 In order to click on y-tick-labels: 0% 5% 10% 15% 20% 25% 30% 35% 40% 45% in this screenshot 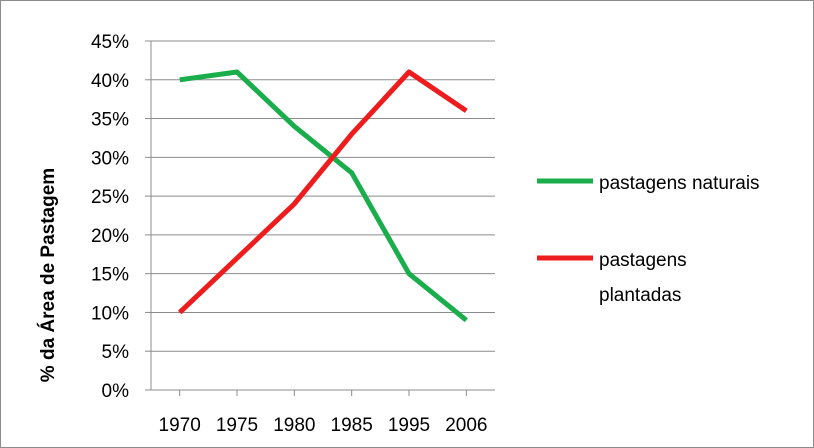, I will do `click(110, 217)`.